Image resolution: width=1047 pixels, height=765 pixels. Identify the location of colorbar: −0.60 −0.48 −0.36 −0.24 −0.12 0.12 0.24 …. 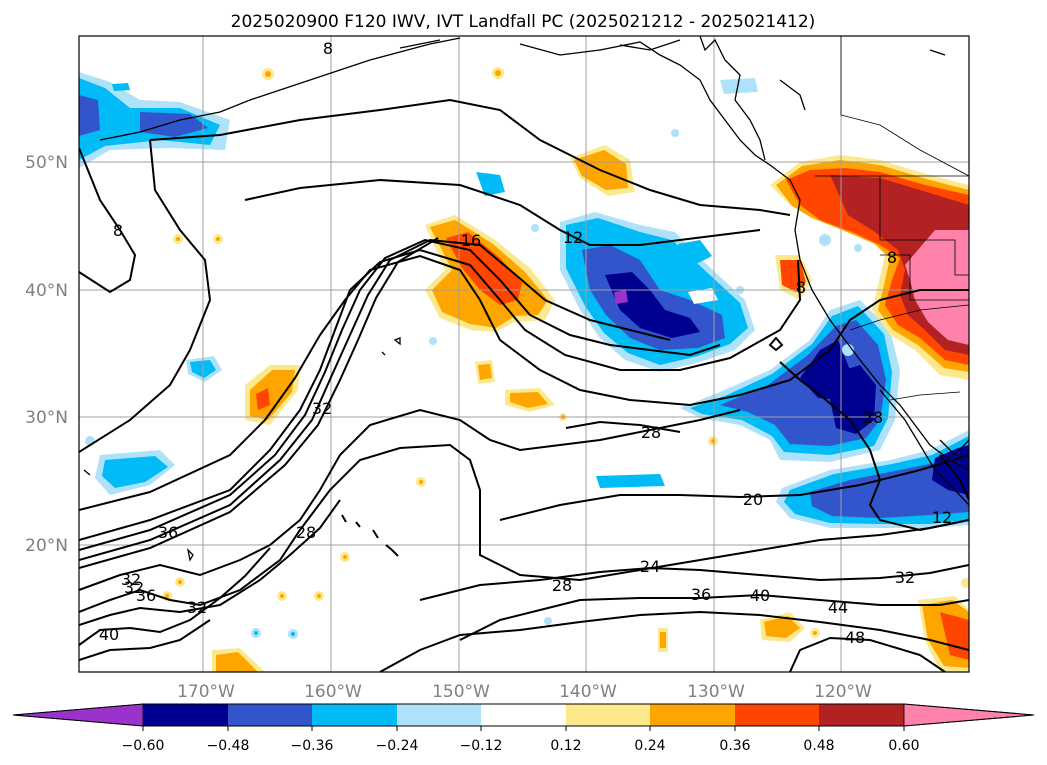
(523, 728).